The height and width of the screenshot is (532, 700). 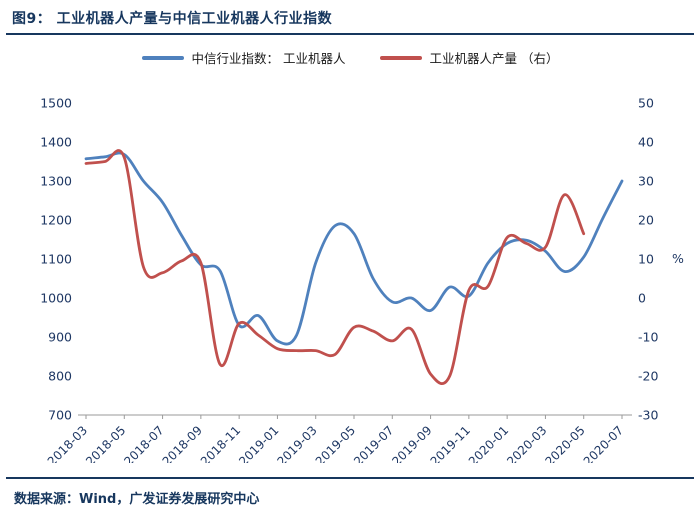 I want to click on left-axis-tick-label: 1500, so click(x=56, y=103).